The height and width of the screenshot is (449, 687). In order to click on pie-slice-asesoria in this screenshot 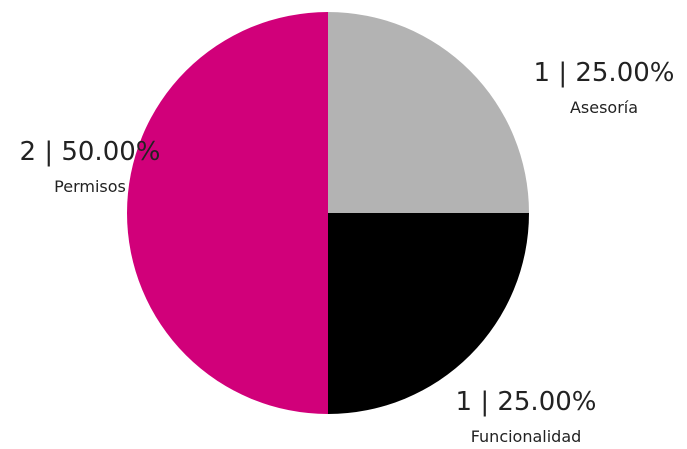, I will do `click(428, 112)`.